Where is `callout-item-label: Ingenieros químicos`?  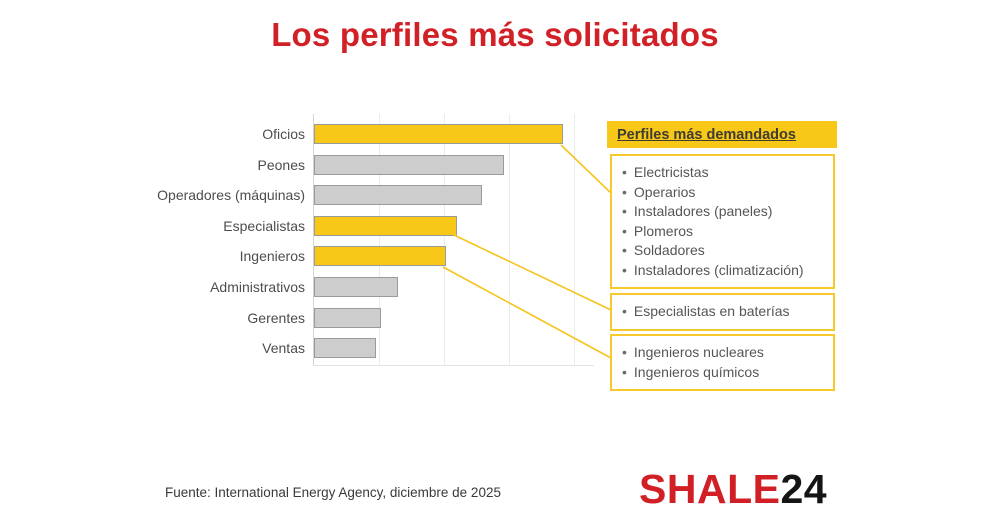
callout-item-label: Ingenieros químicos is located at coordinates (696, 371).